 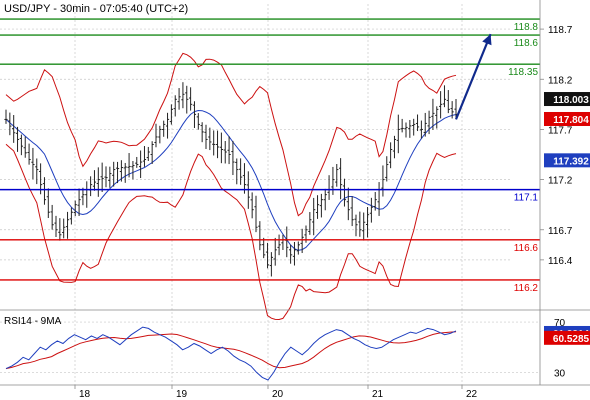 I want to click on x-tick-label: 19, so click(x=182, y=394).